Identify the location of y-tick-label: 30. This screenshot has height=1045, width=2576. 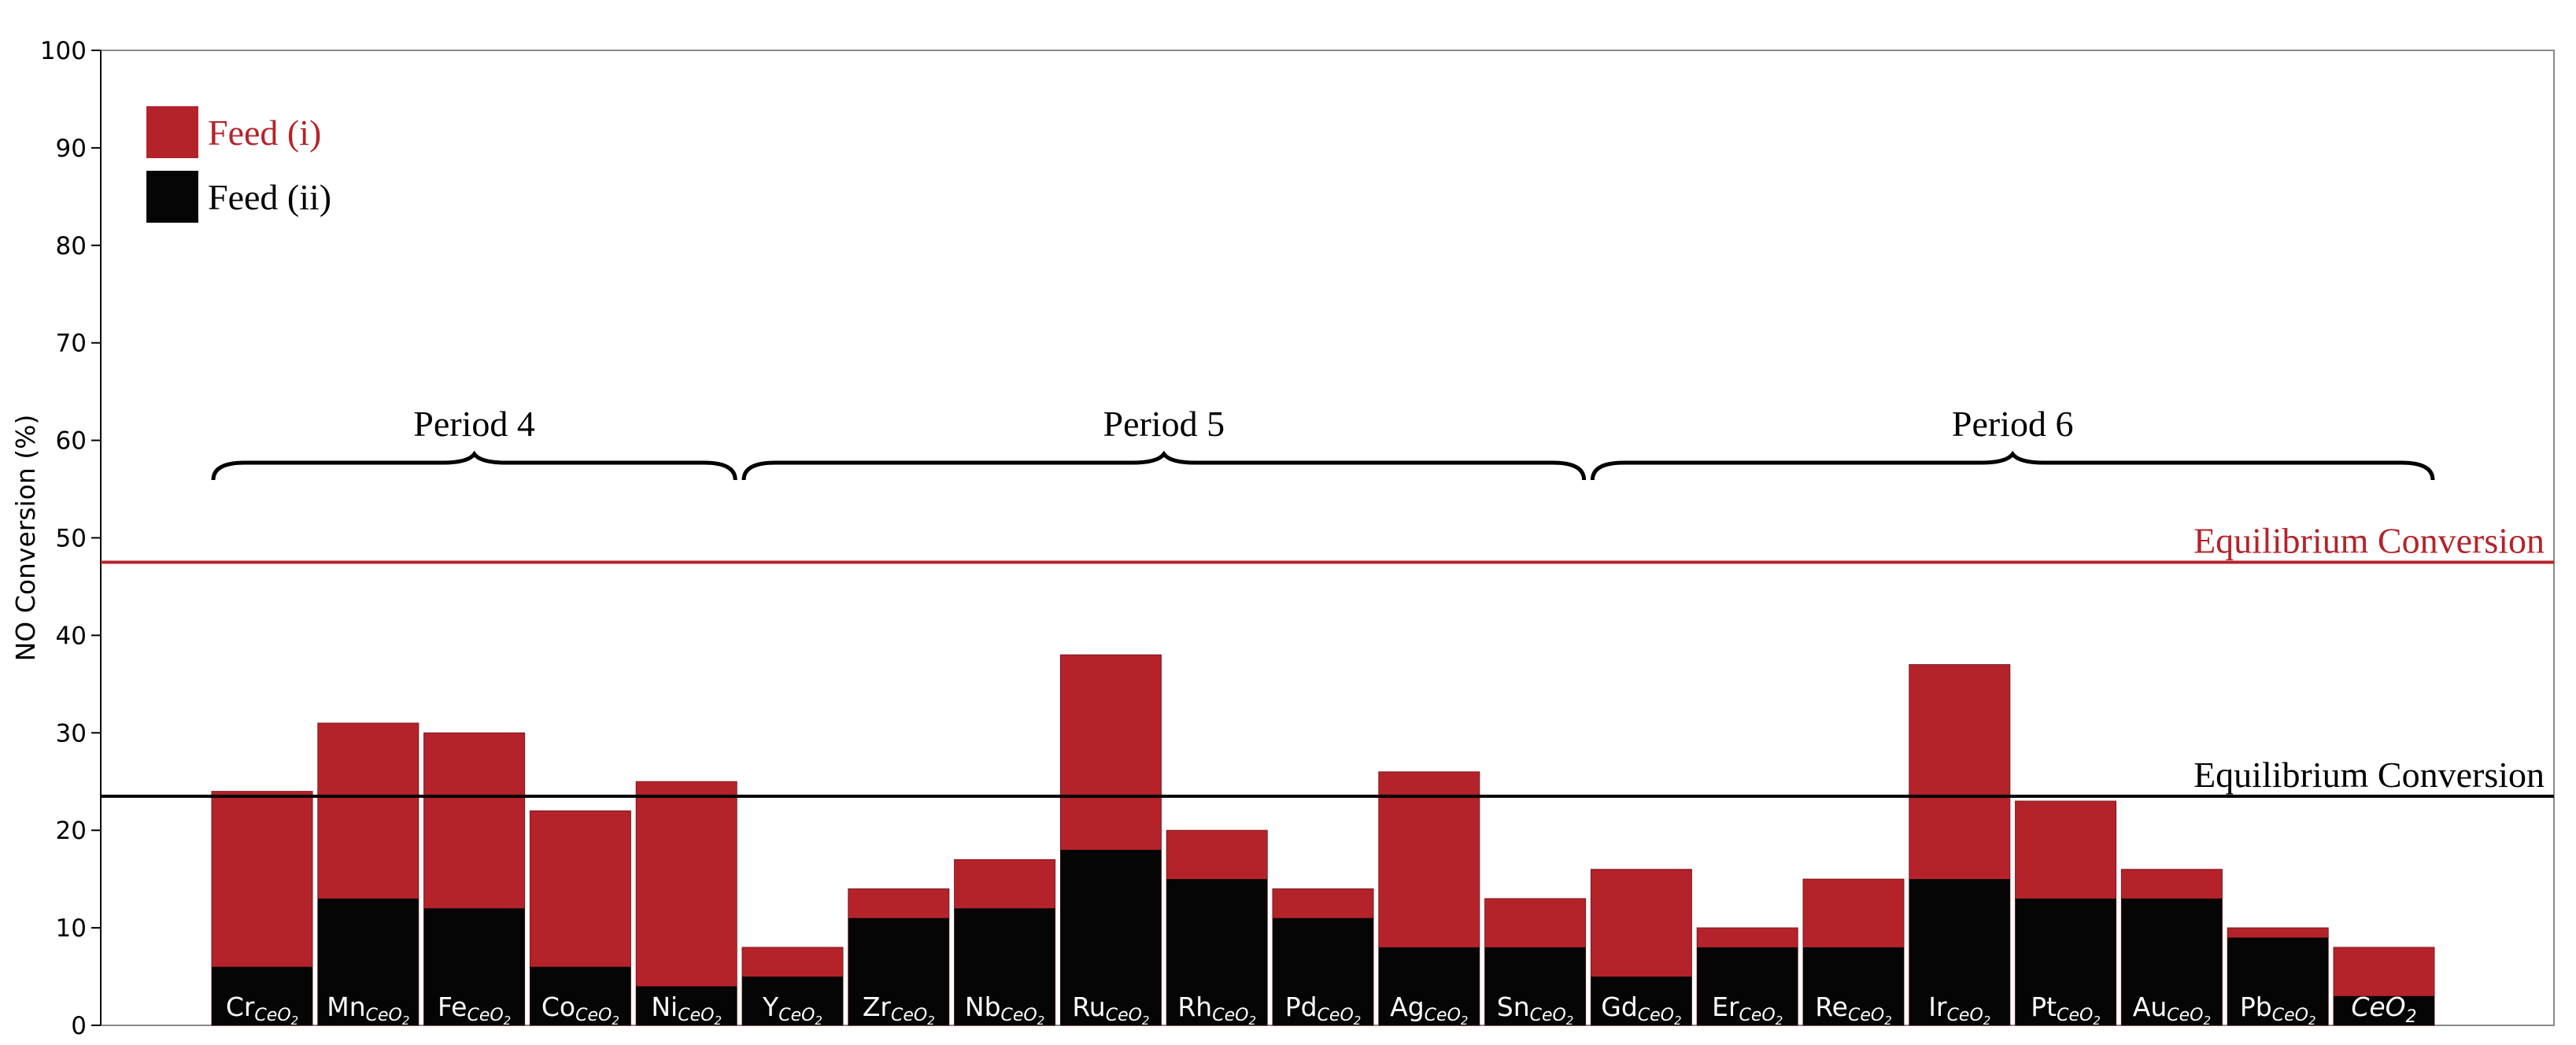
(71, 733).